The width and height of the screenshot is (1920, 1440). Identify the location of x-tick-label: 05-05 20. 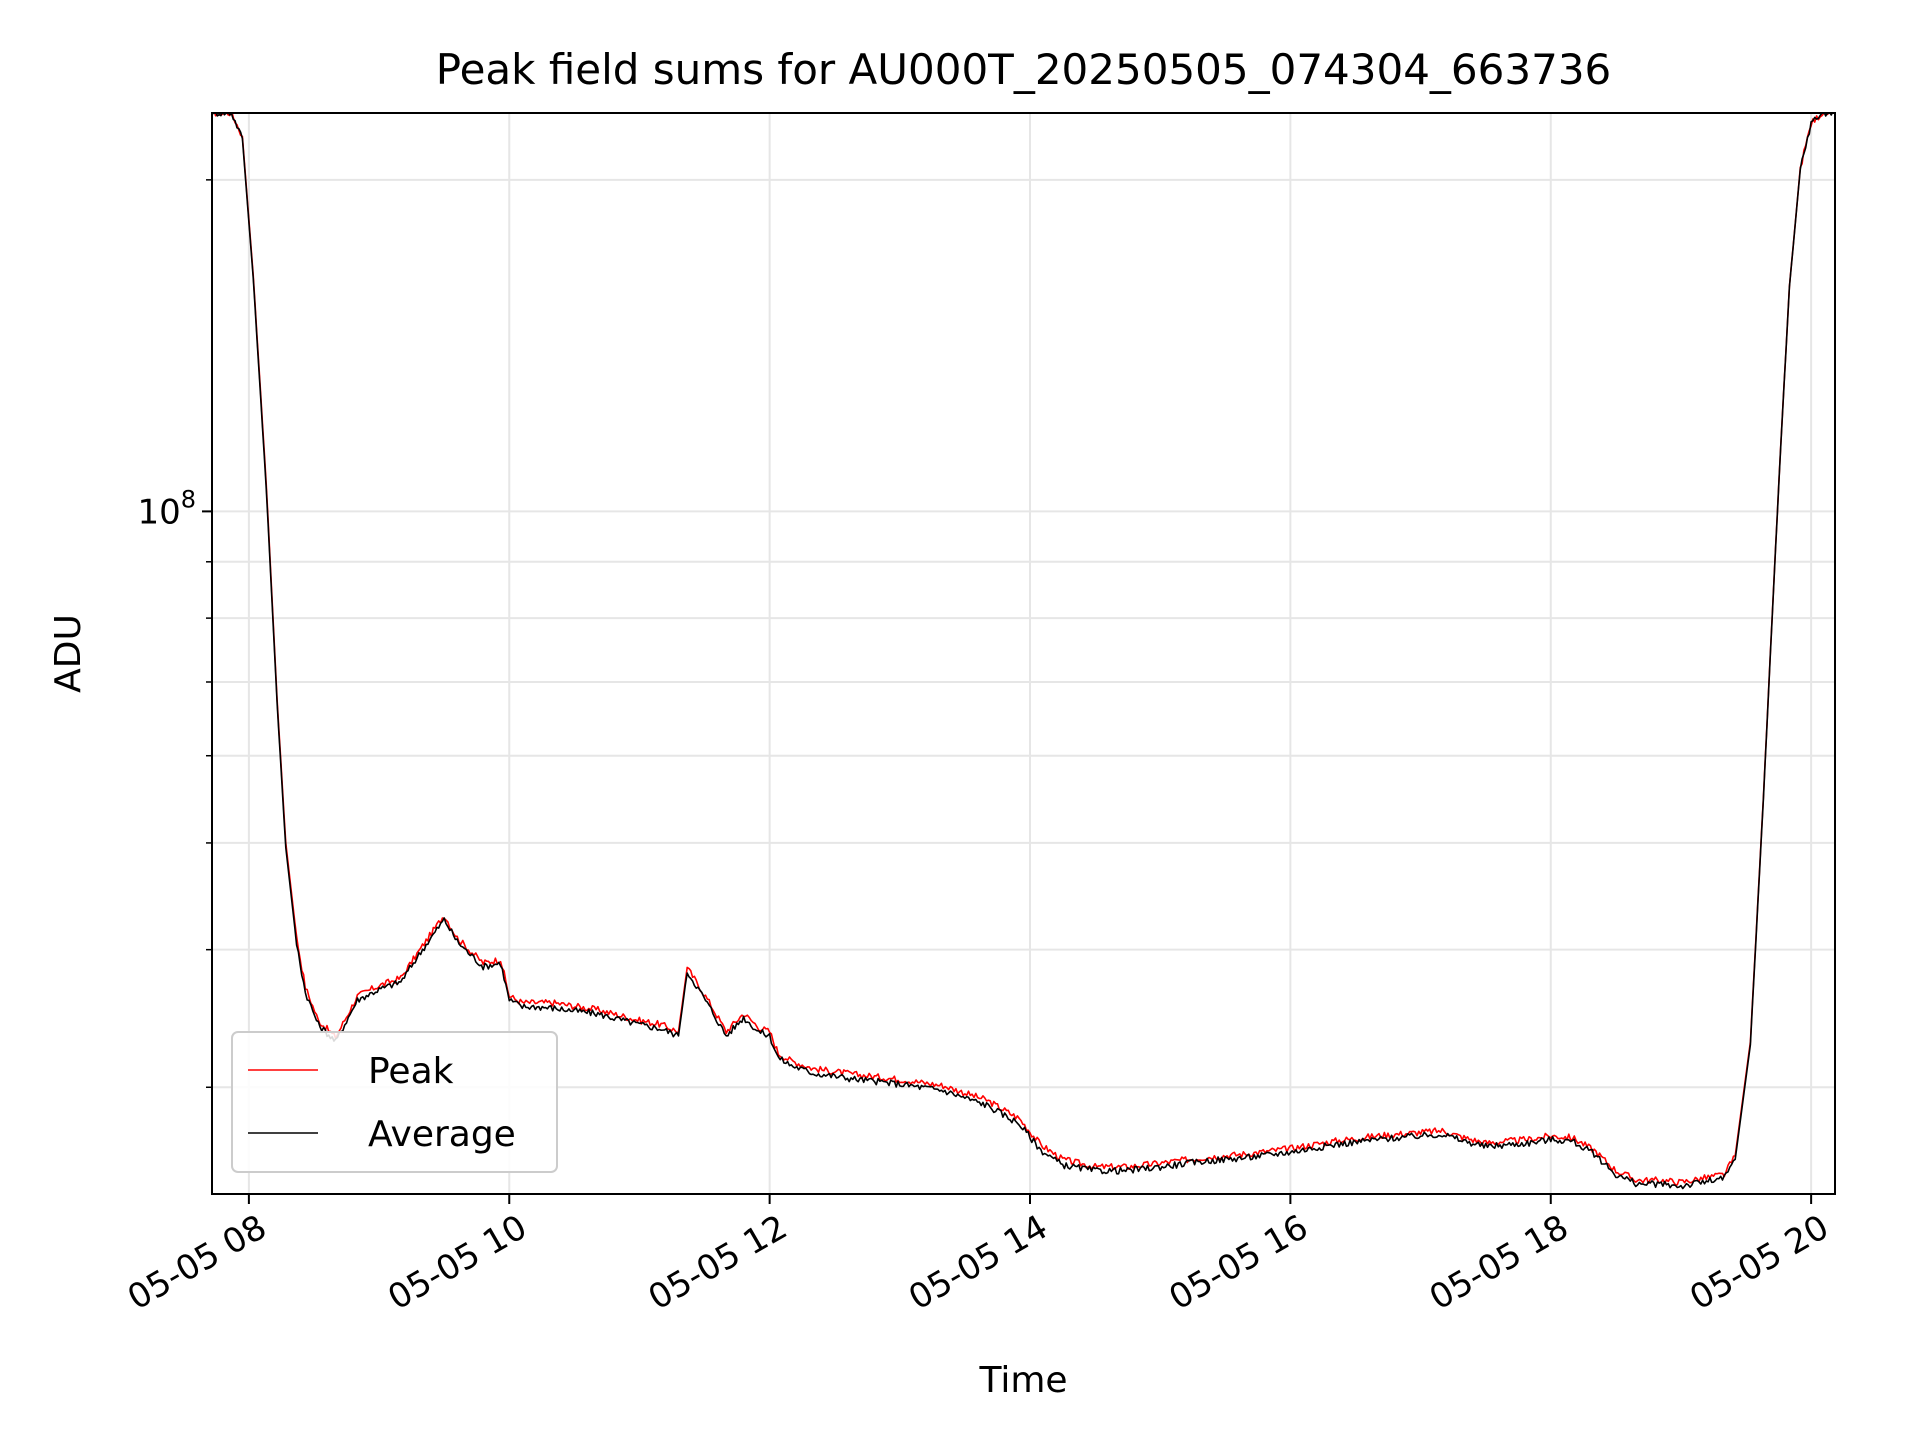
(1759, 1262).